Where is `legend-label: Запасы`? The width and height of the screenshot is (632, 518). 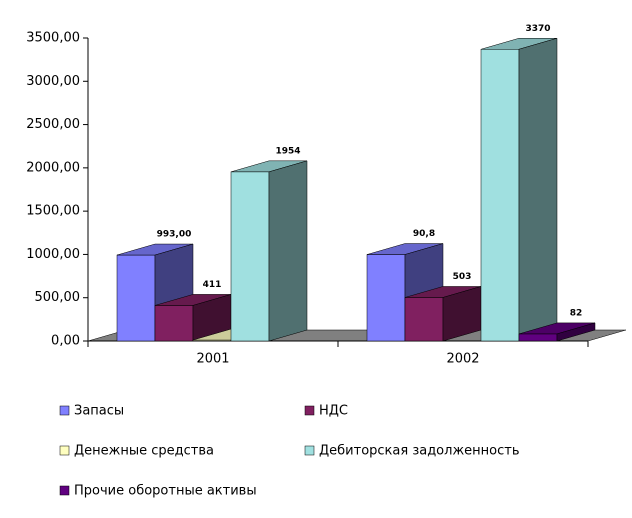 legend-label: Запасы is located at coordinates (99, 411).